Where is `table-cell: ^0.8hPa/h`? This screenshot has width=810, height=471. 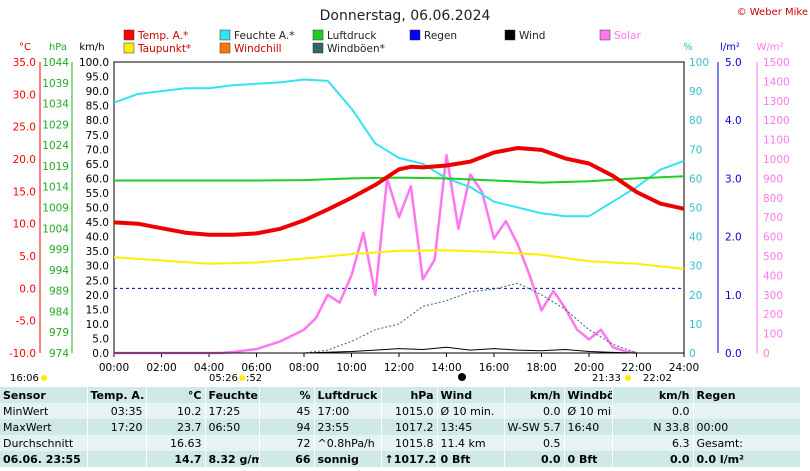
table-cell: ^0.8hPa/h is located at coordinates (348, 443).